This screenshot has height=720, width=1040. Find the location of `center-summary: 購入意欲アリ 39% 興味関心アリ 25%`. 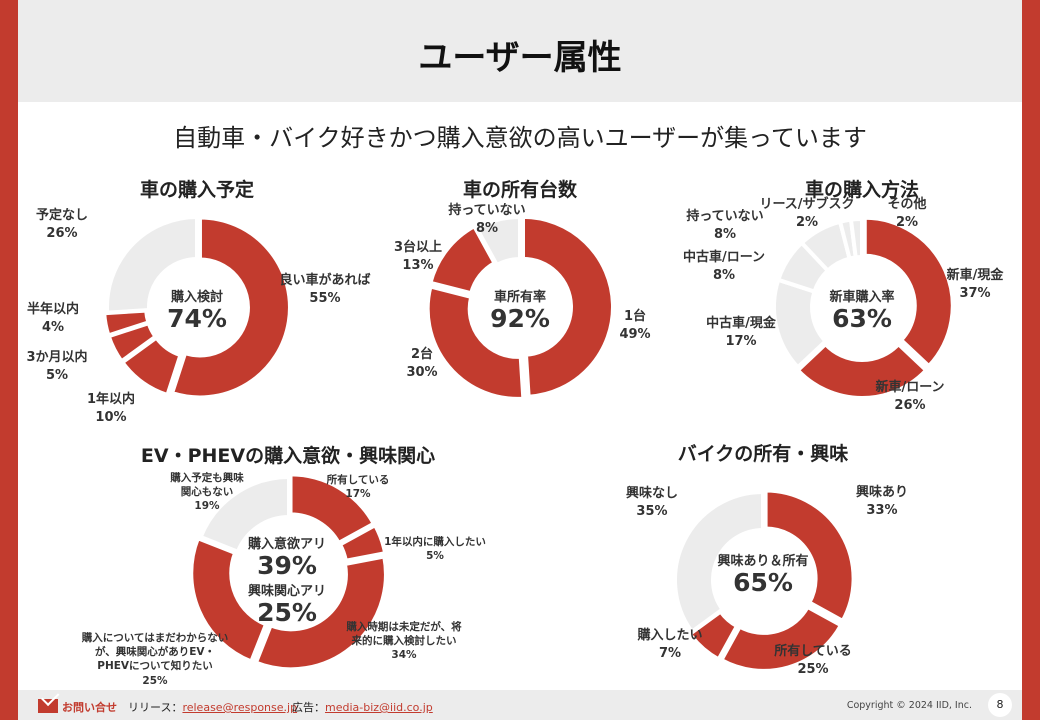

center-summary: 購入意欲アリ 39% 興味関心アリ 25% is located at coordinates (287, 579).